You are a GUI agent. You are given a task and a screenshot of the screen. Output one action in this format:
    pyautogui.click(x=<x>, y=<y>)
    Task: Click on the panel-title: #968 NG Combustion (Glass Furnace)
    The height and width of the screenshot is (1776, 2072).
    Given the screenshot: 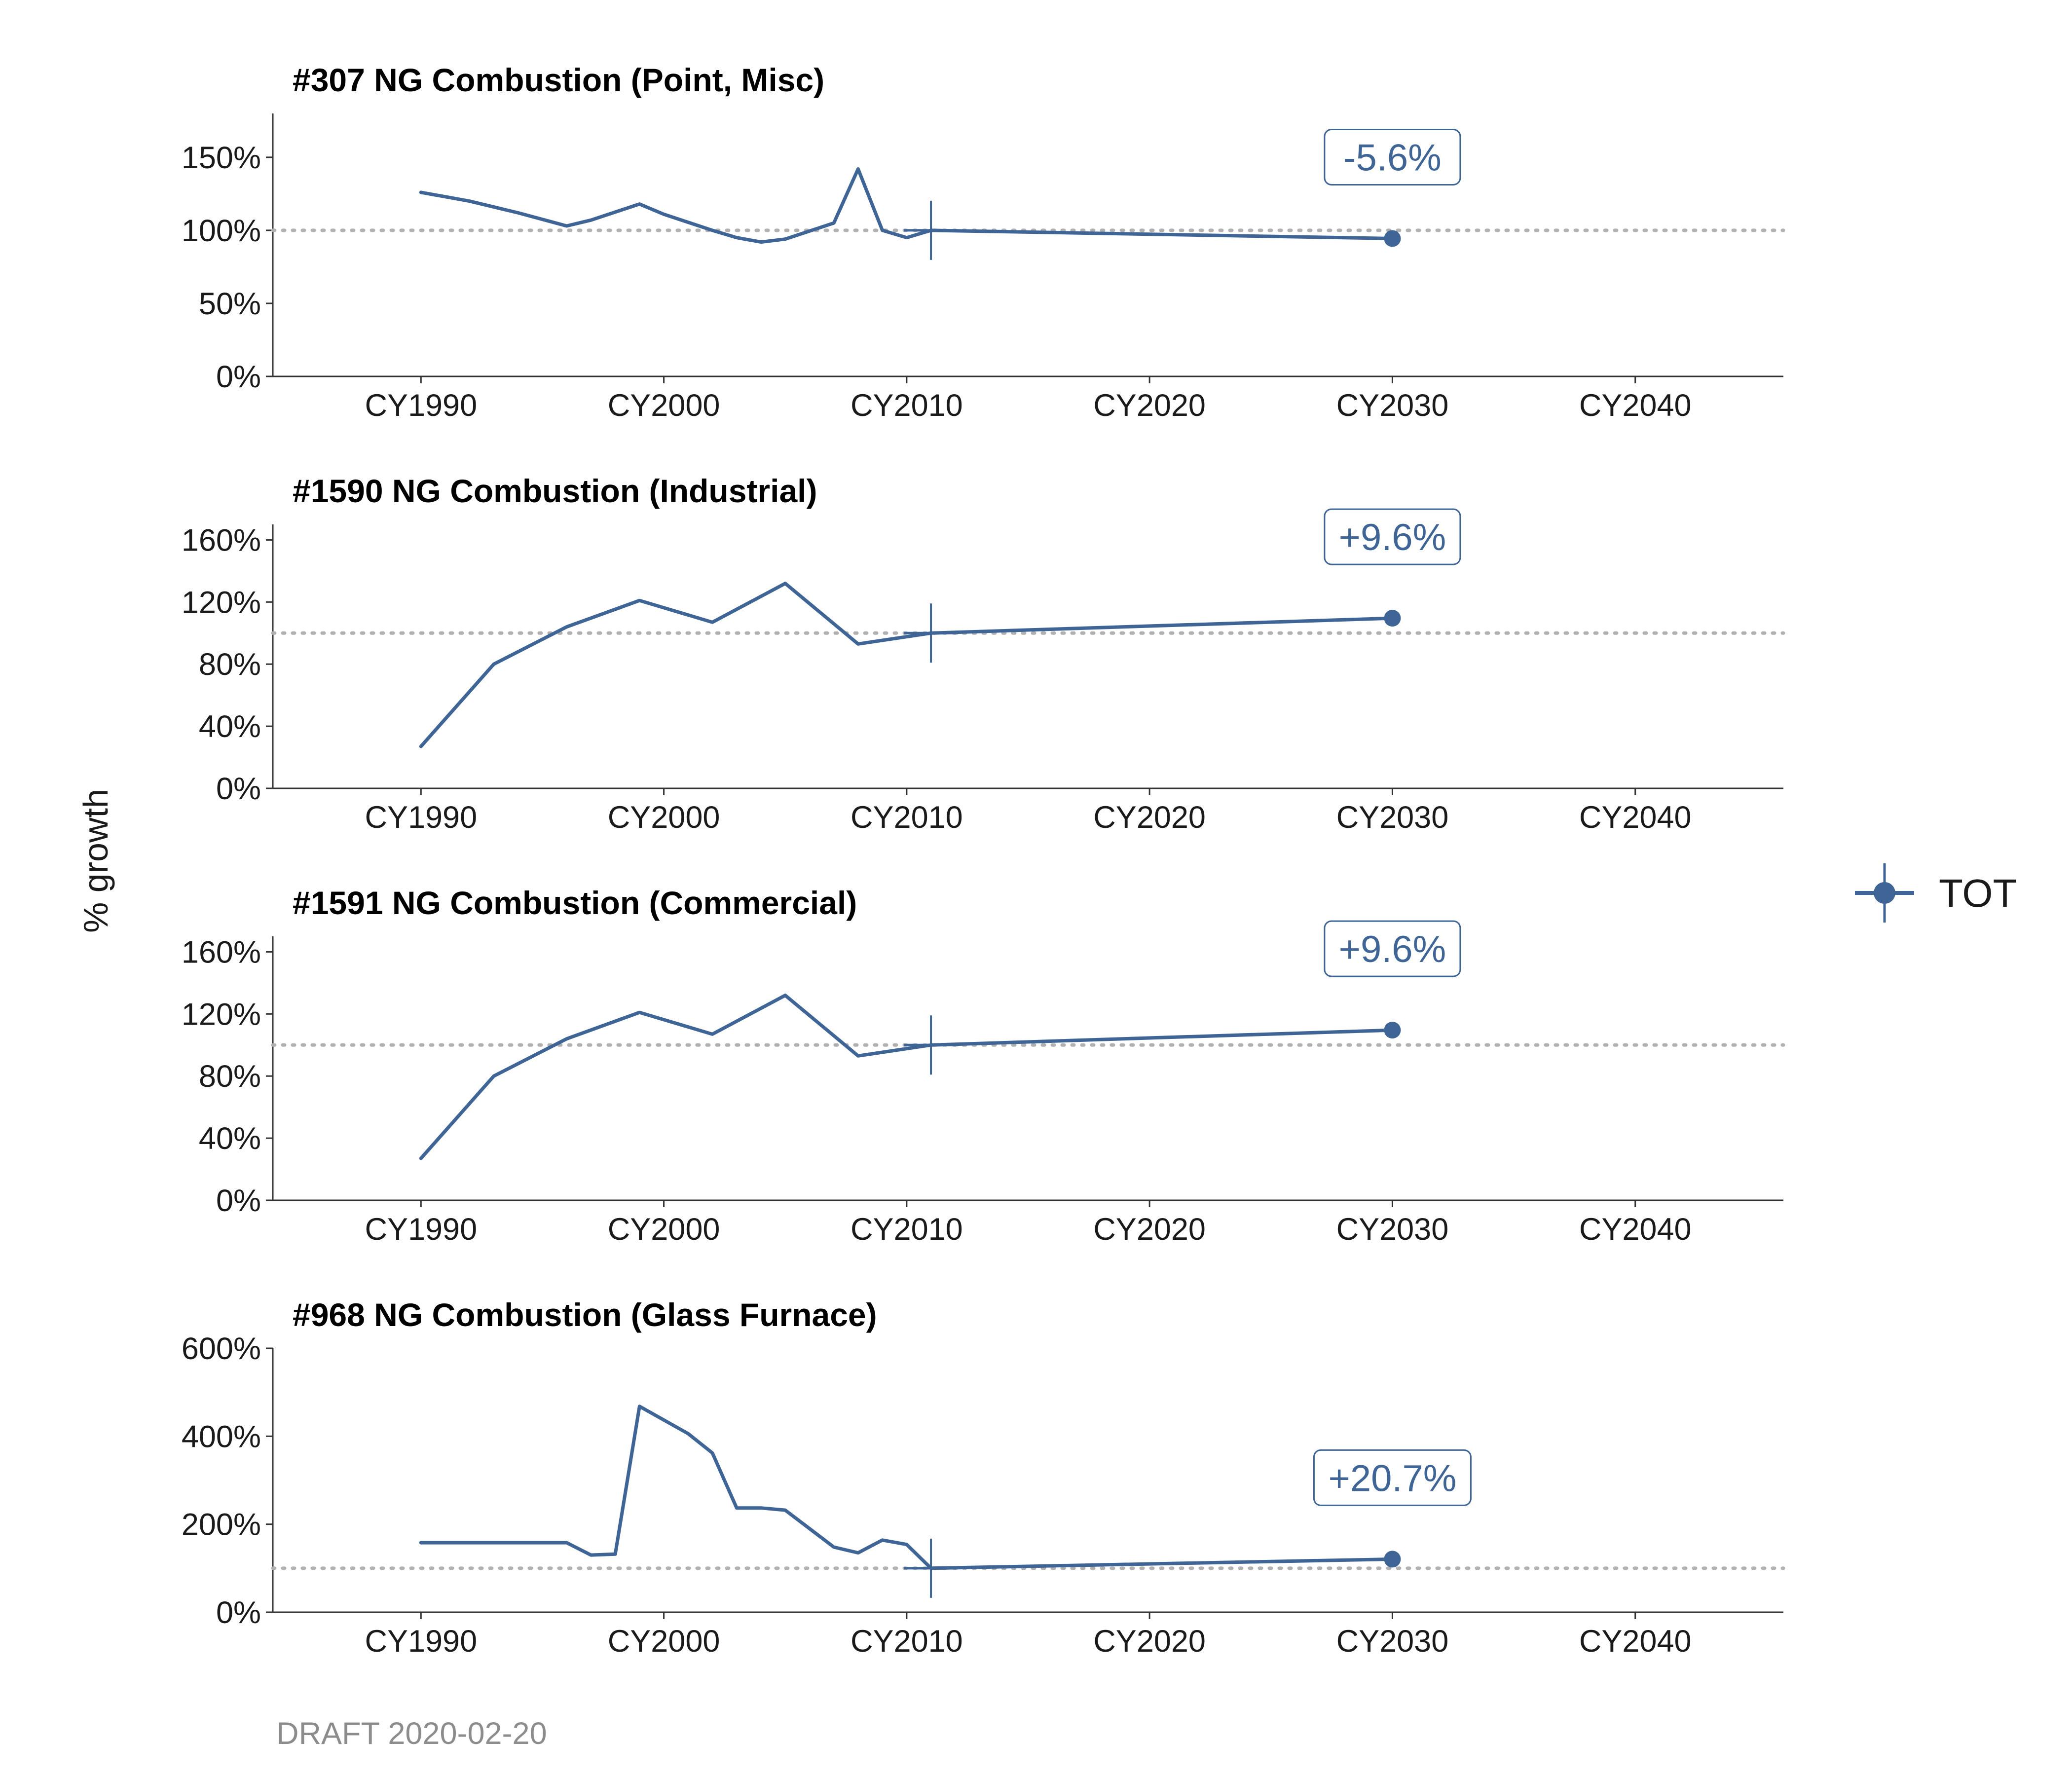 What is the action you would take?
    pyautogui.click(x=585, y=1314)
    